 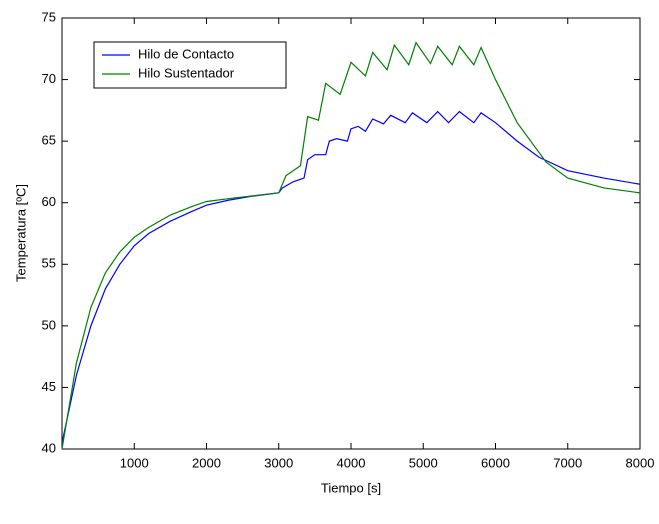 I want to click on x-tick-label: 3000, so click(x=278, y=462).